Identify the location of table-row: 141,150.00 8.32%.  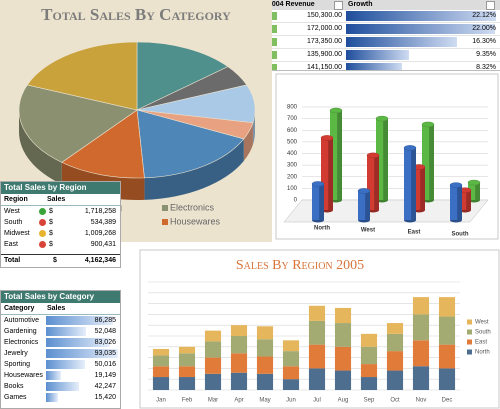
(386, 66).